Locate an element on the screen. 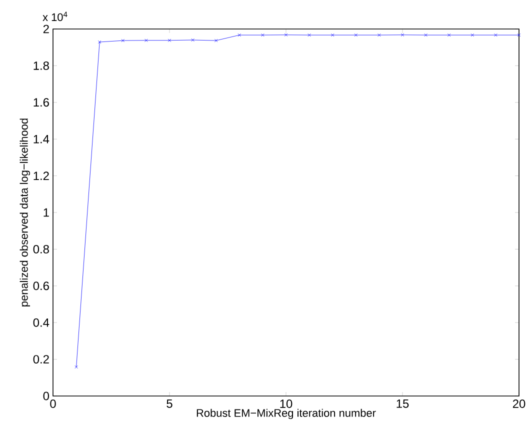 The height and width of the screenshot is (434, 529). y-tick-label: 1.8 is located at coordinates (41, 65).